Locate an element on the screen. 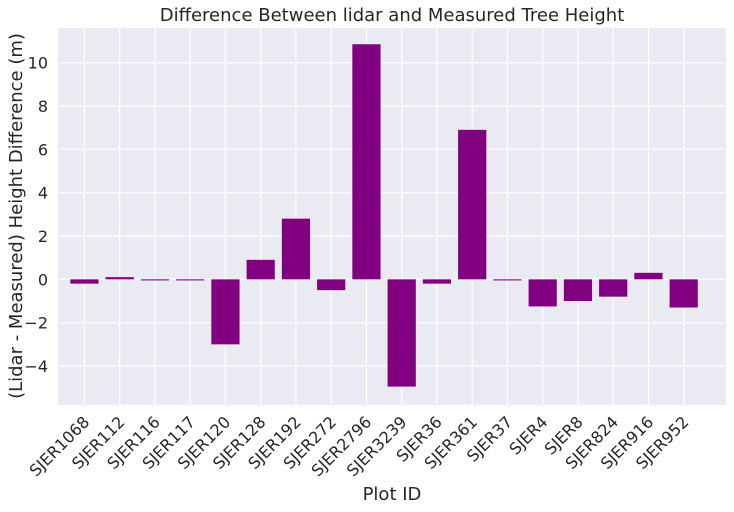 The image size is (734, 512). bar-sjer3239 is located at coordinates (401, 333).